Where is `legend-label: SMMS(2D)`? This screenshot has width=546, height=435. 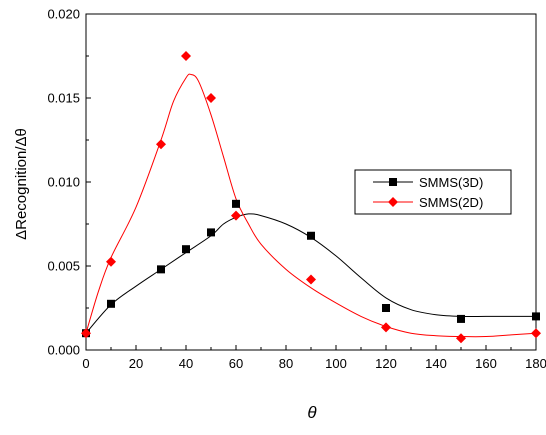
legend-label: SMMS(2D) is located at coordinates (451, 202).